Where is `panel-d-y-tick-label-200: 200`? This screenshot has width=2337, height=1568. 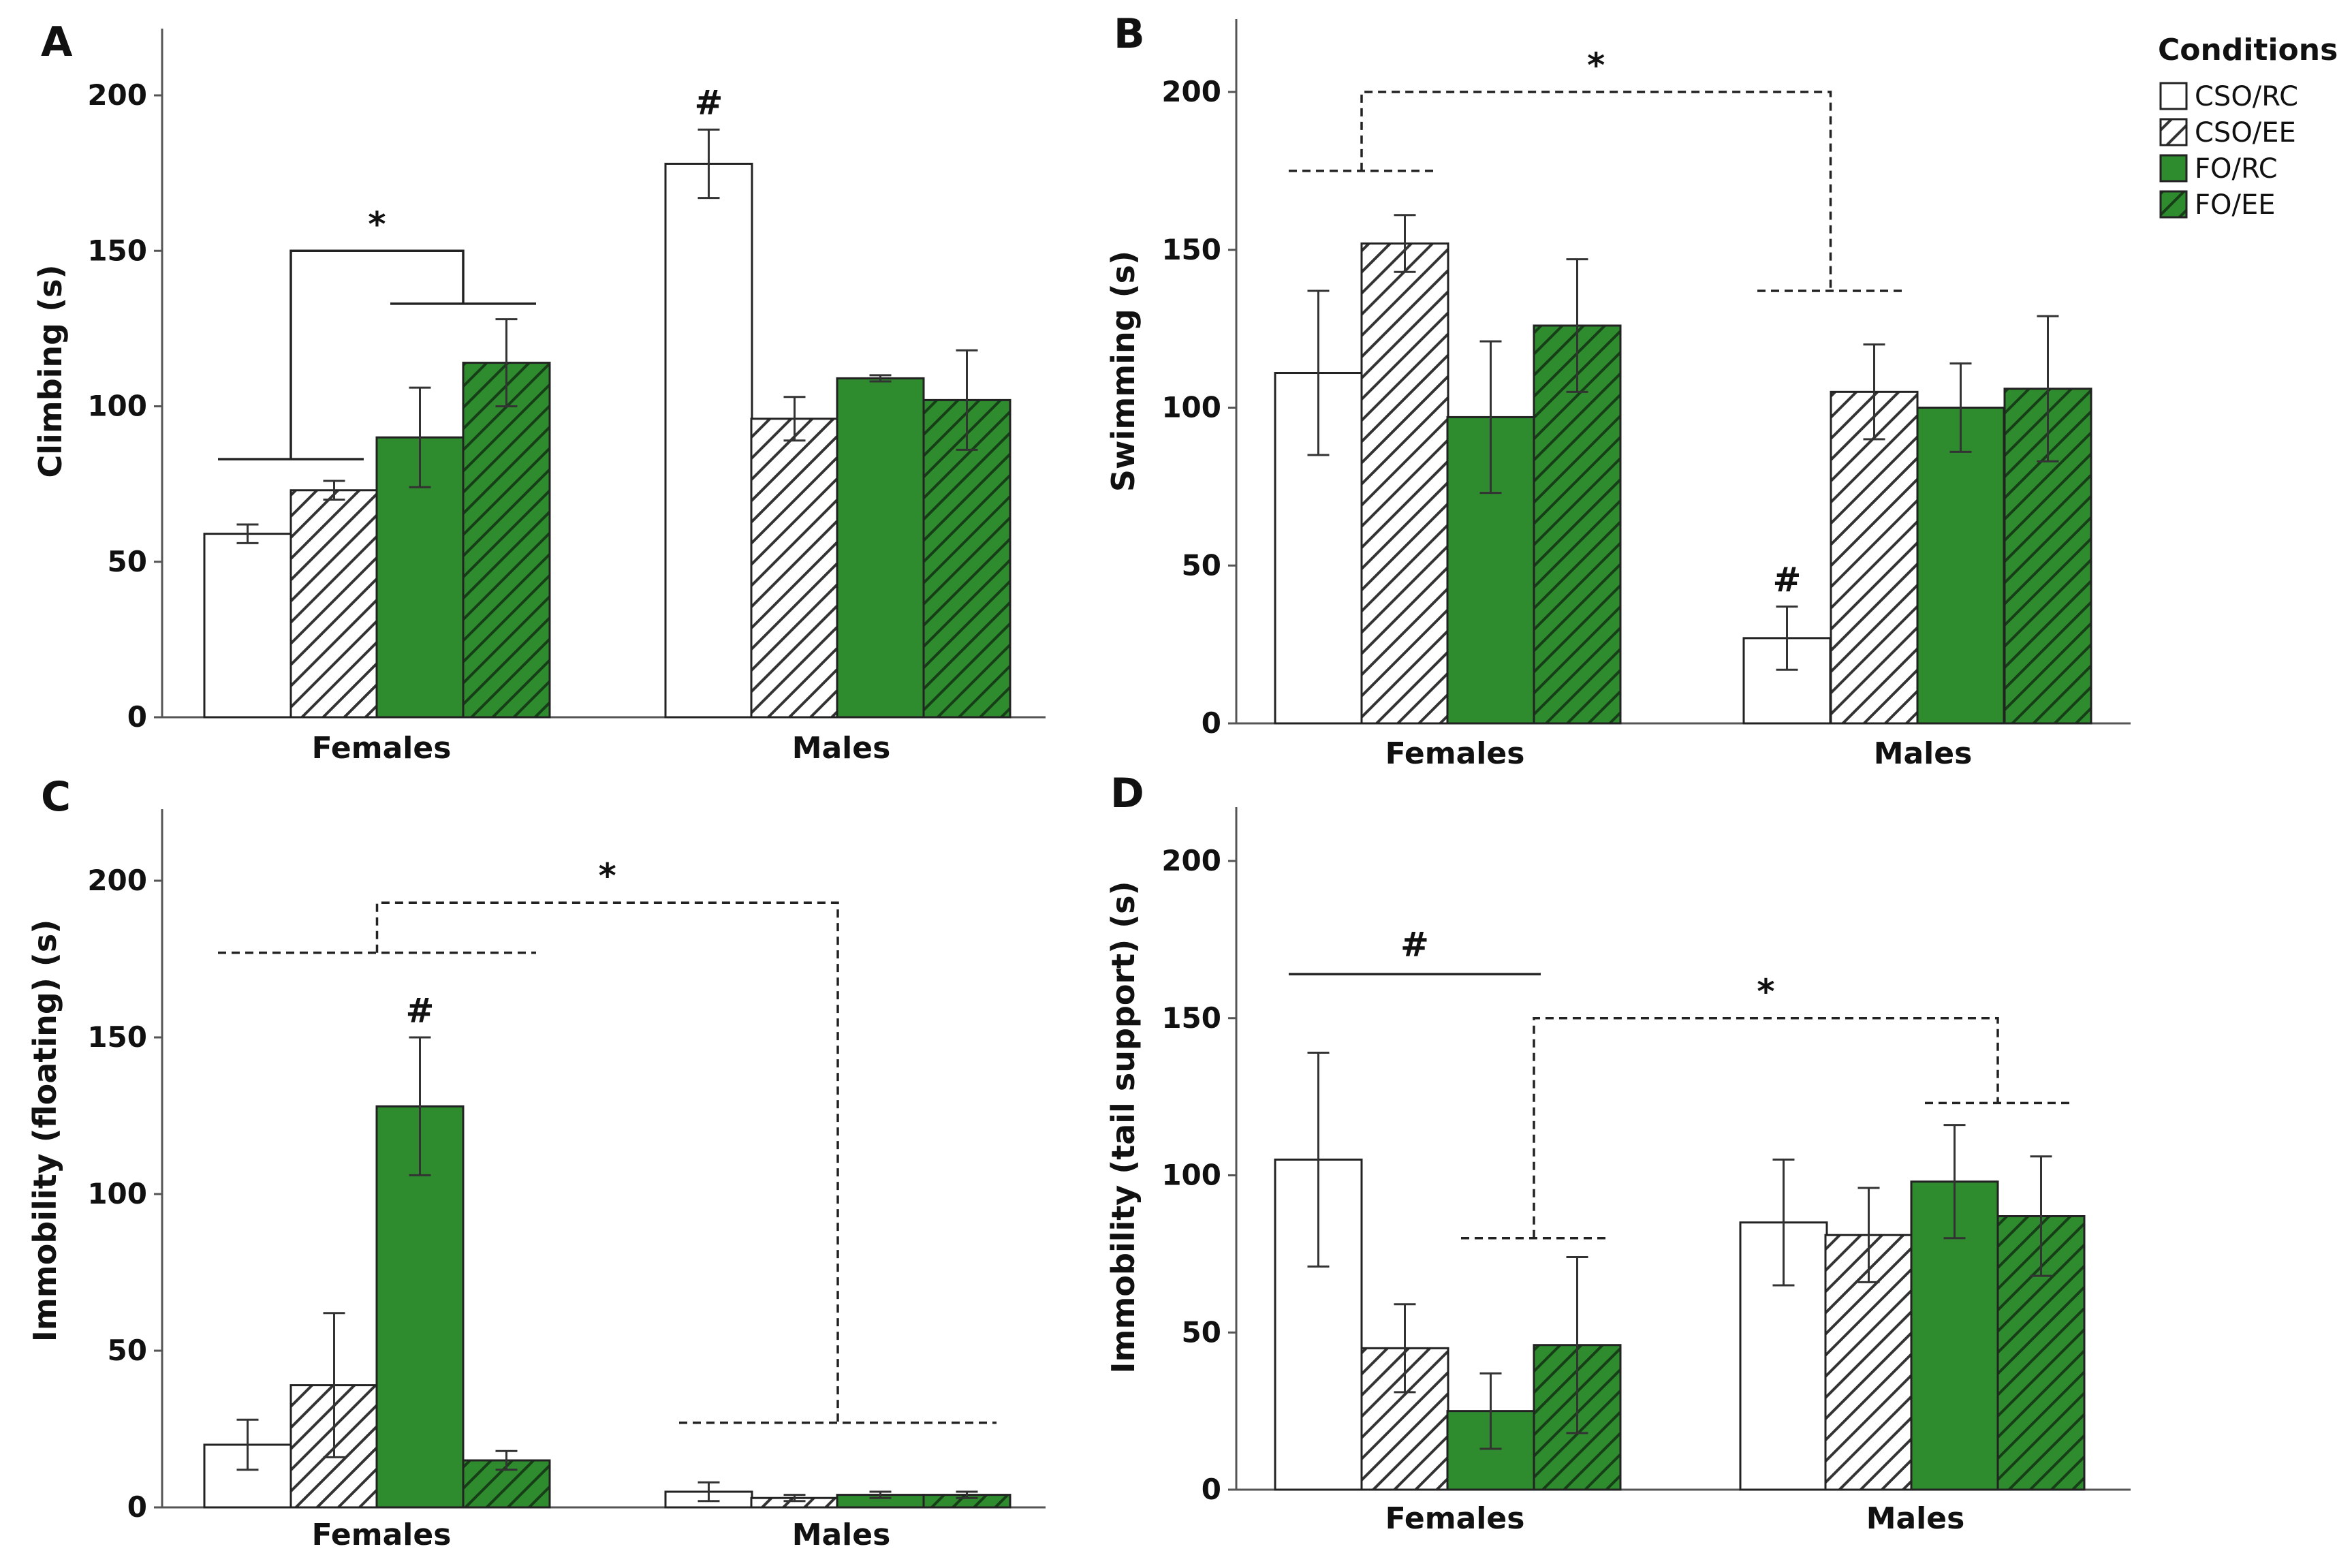 panel-d-y-tick-label-200: 200 is located at coordinates (1191, 860).